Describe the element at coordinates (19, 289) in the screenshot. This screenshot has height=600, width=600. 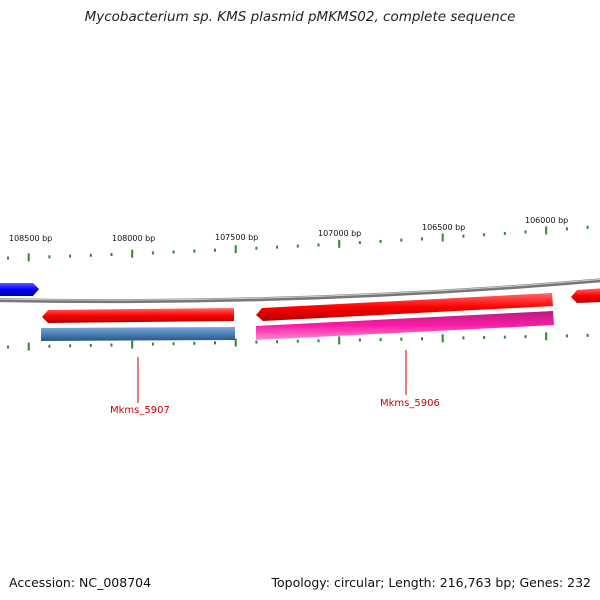
I see `neighbor-gene-arrow` at that location.